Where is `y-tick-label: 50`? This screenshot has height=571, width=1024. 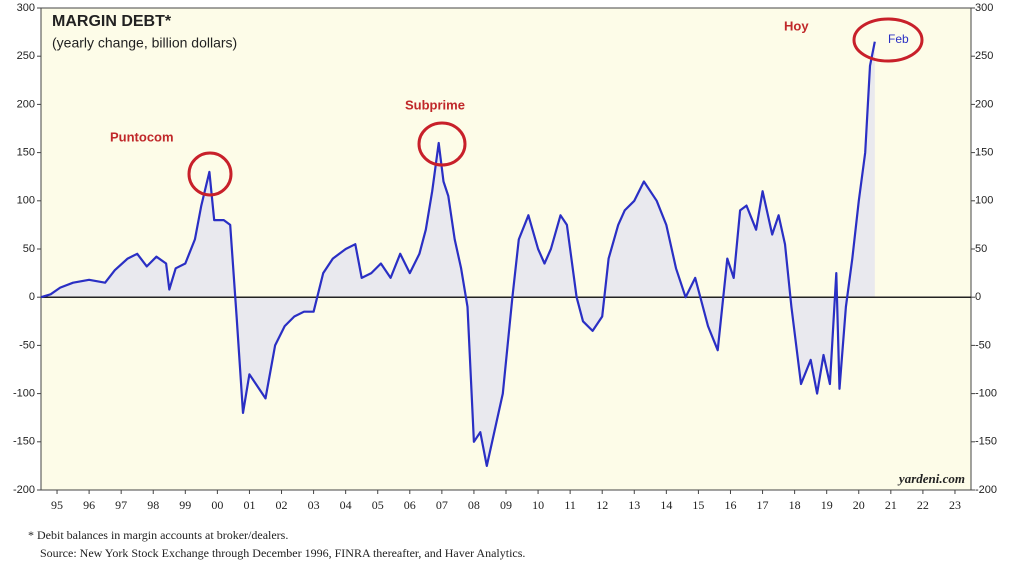 y-tick-label: 50 is located at coordinates (29, 249).